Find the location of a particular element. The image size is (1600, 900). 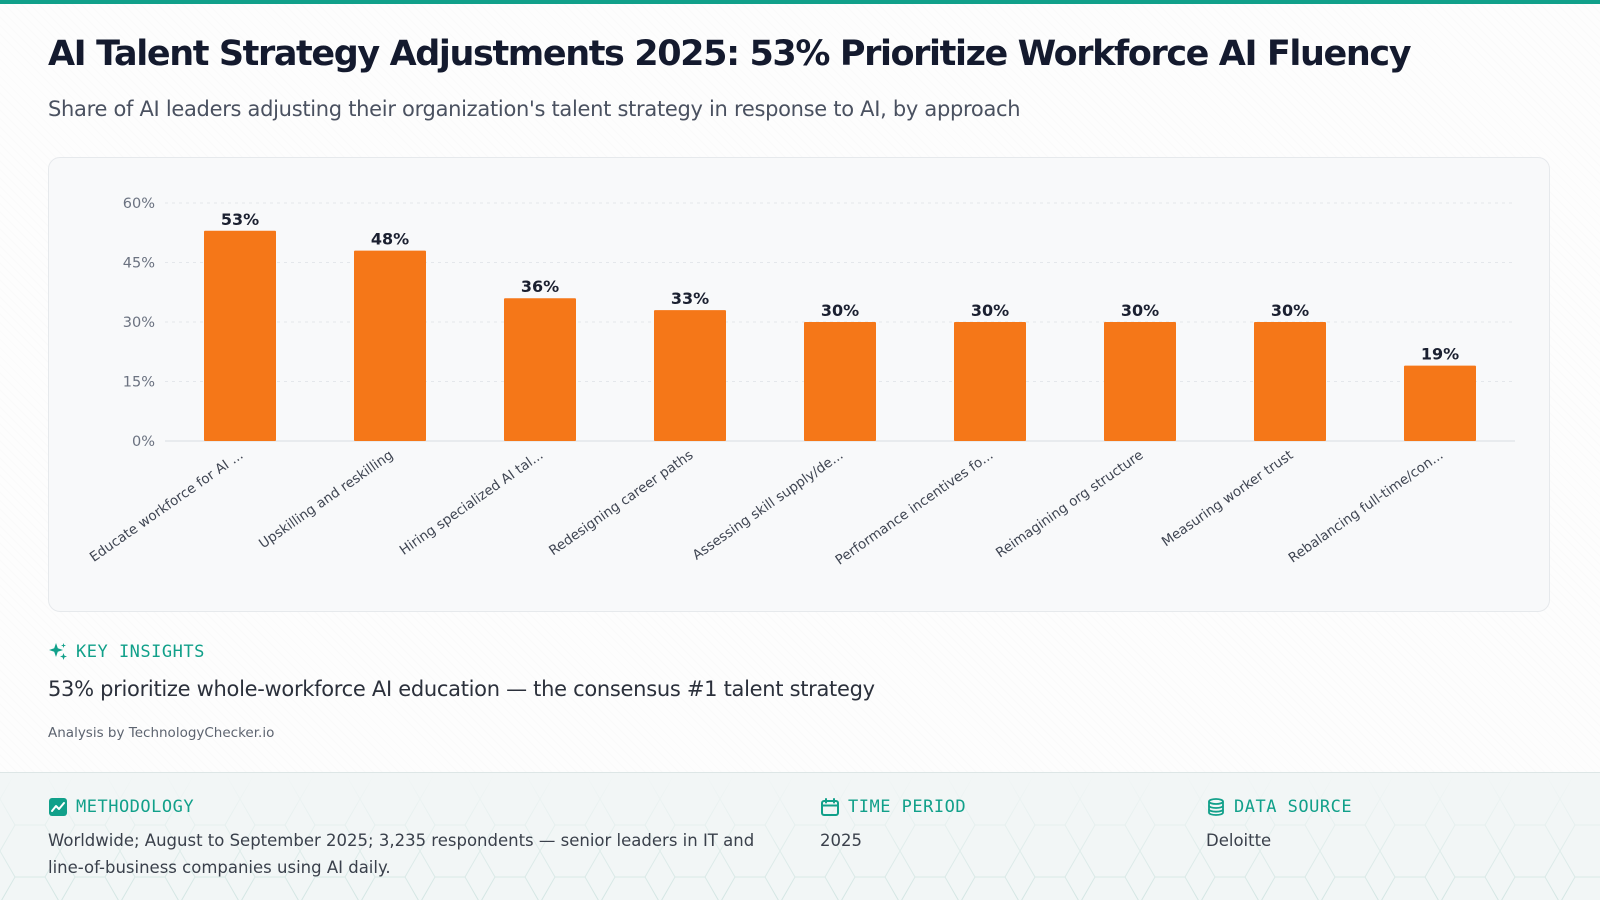

time-period-section: TIME PERIOD 2025 is located at coordinates (980, 825).